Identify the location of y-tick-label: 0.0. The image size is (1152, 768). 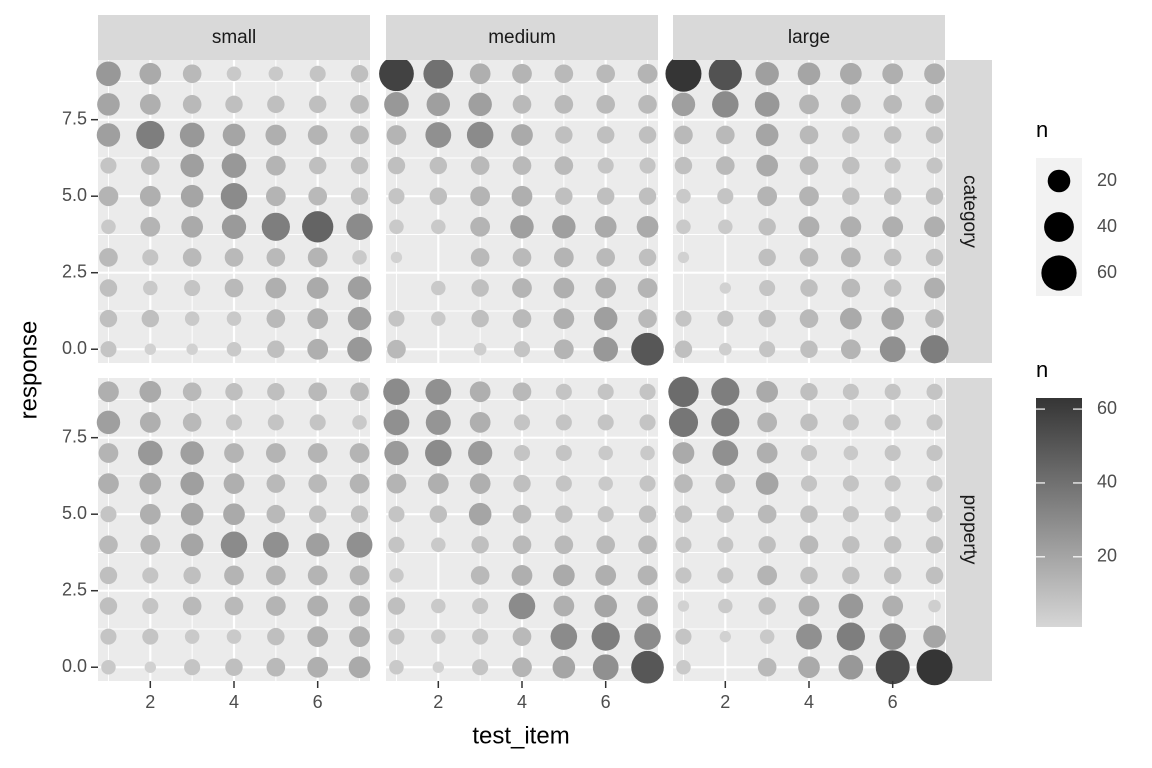
(74, 666).